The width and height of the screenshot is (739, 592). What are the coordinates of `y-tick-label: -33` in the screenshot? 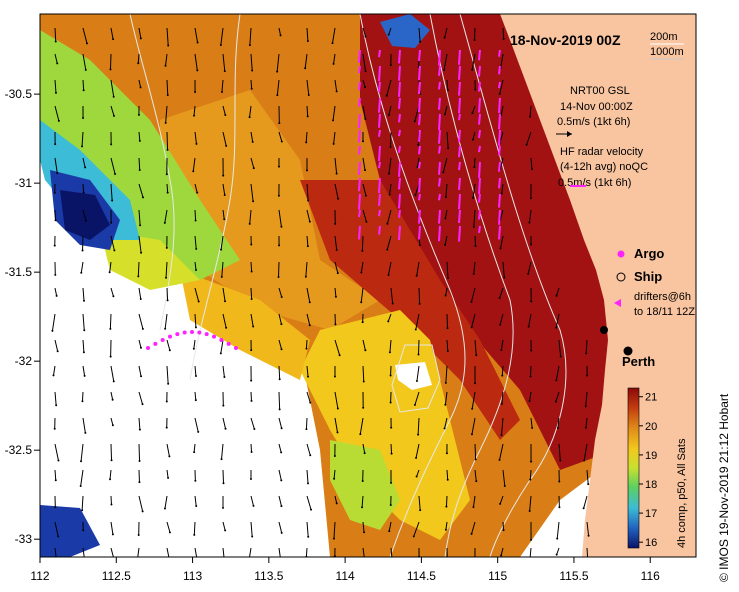 It's located at (24, 539).